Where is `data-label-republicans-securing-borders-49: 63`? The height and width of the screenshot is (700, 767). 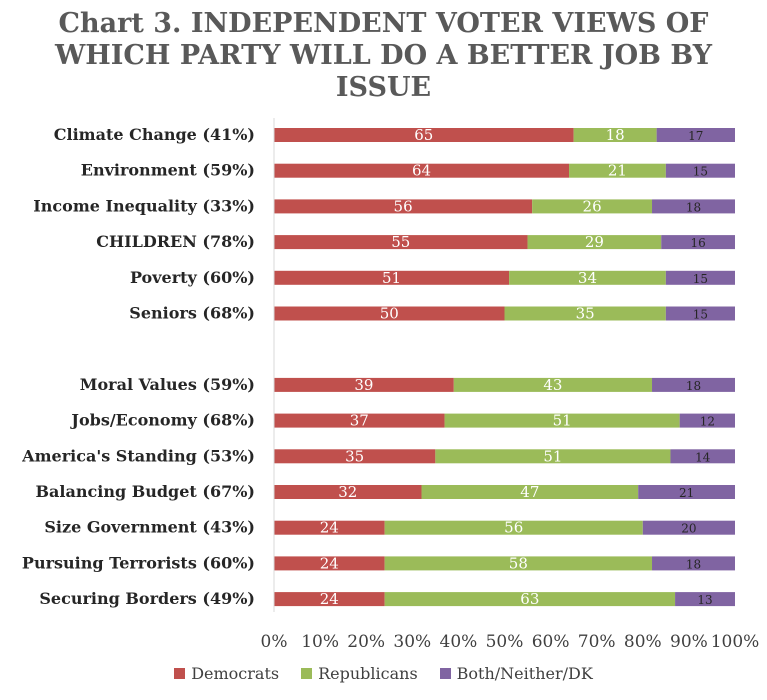 data-label-republicans-securing-borders-49: 63 is located at coordinates (529, 599).